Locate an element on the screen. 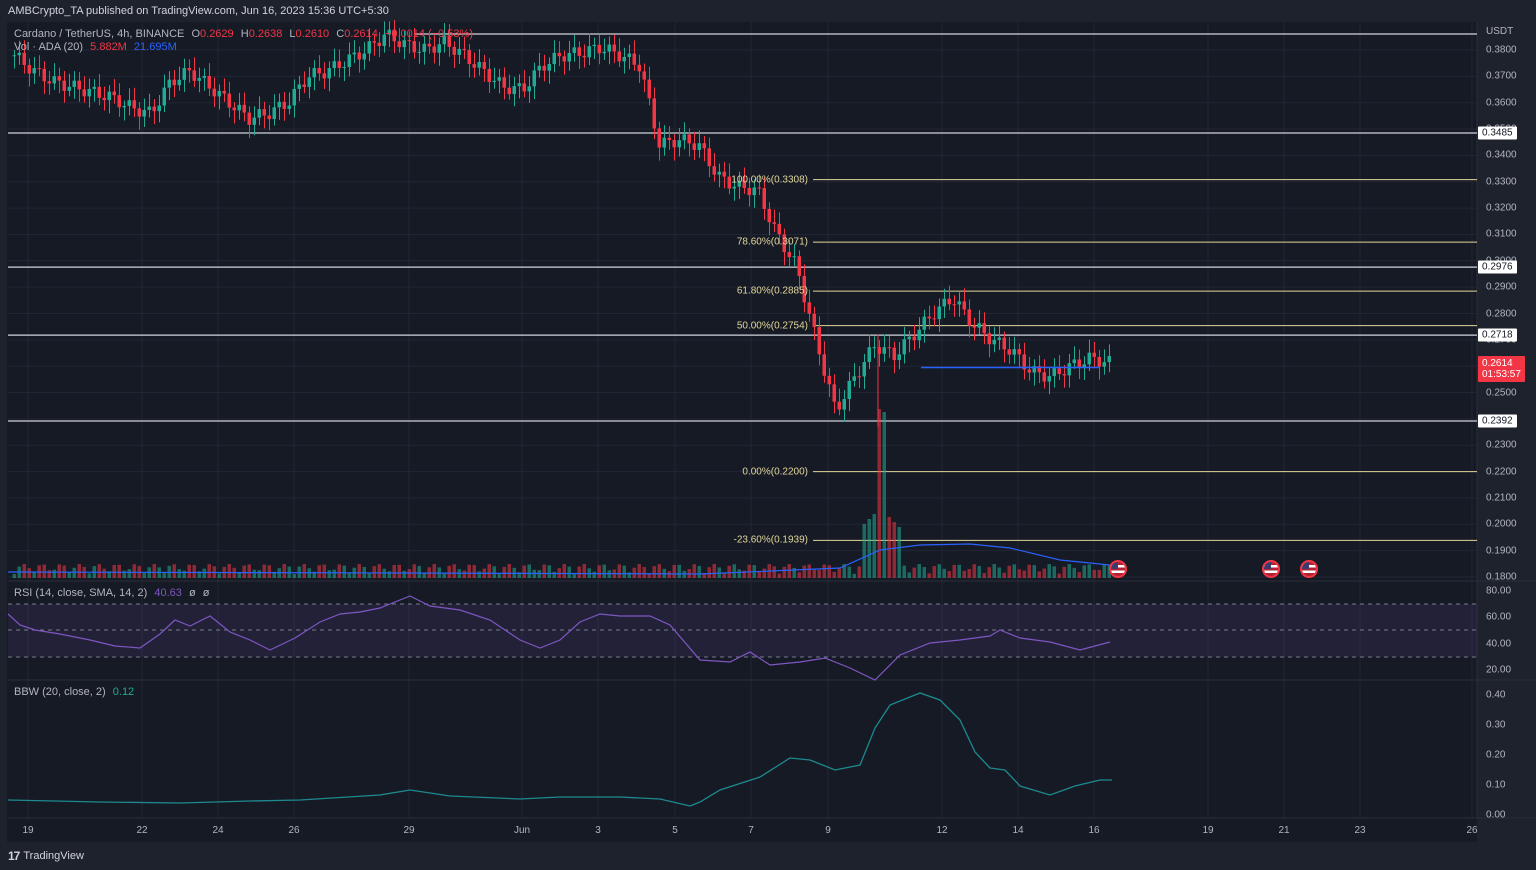 The width and height of the screenshot is (1536, 870). rsi-tick: 20.00 is located at coordinates (1499, 670).